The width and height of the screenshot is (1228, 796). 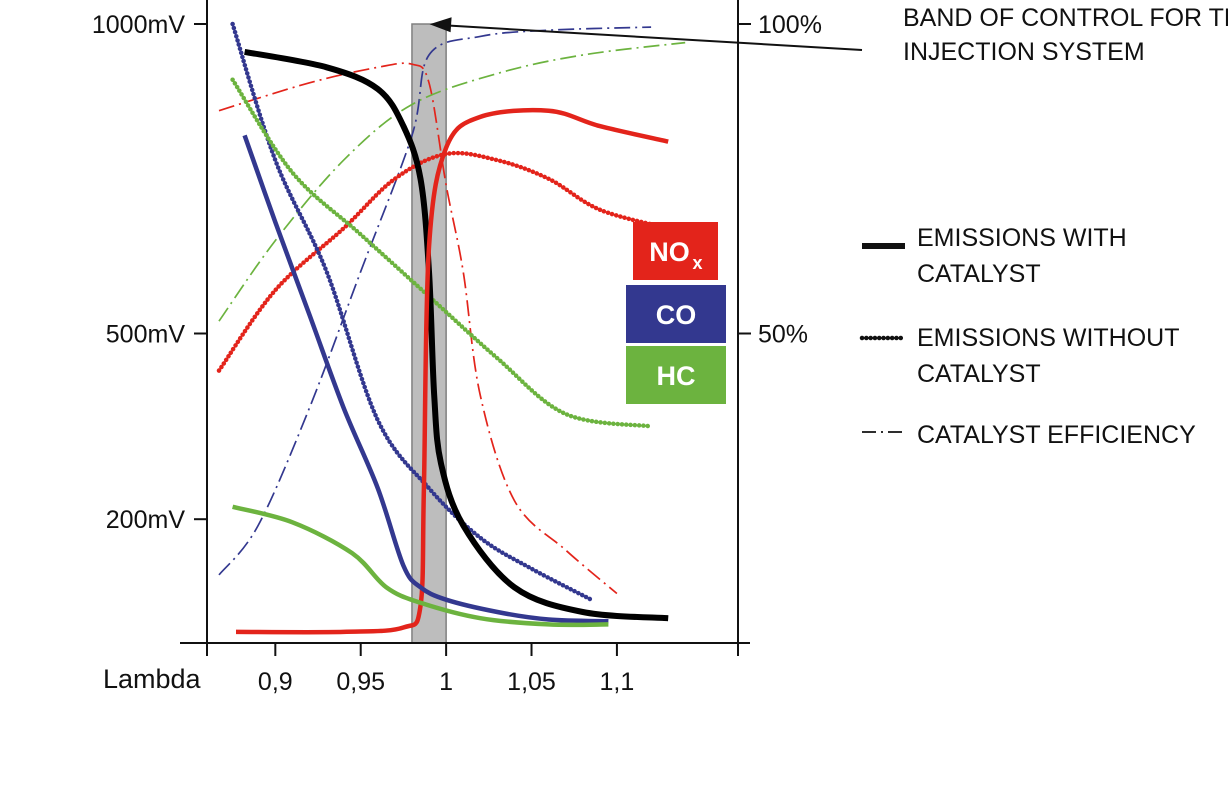 I want to click on legend-label-dotted: EMISSIONS WITHOUT, so click(x=1048, y=338).